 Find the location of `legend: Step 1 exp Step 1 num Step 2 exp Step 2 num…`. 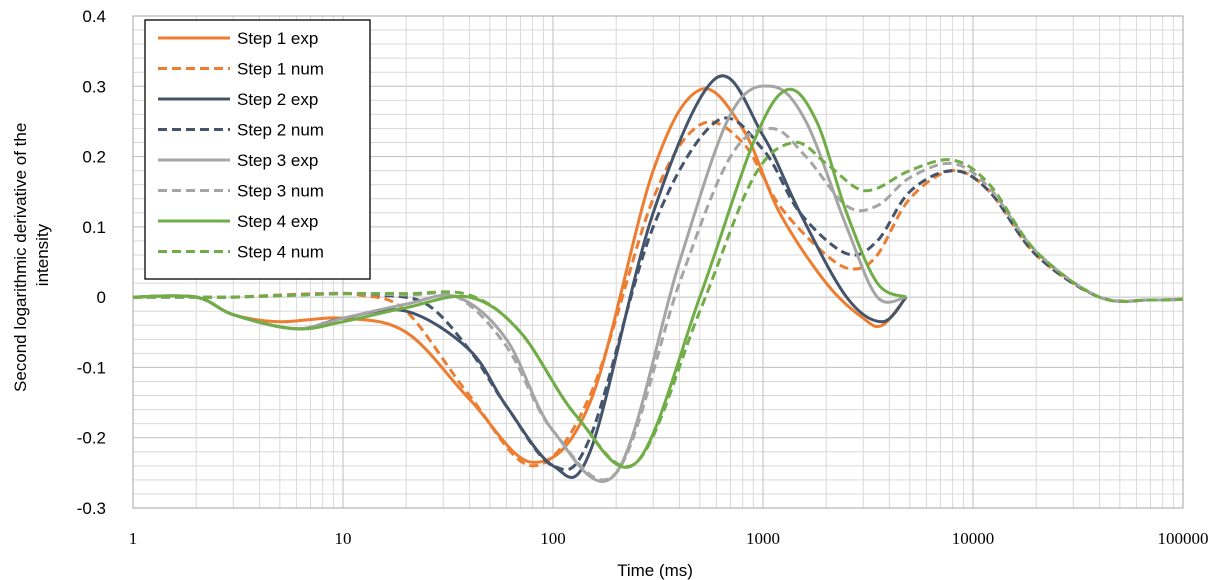

legend: Step 1 exp Step 1 num Step 2 exp Step 2 num… is located at coordinates (257, 149).